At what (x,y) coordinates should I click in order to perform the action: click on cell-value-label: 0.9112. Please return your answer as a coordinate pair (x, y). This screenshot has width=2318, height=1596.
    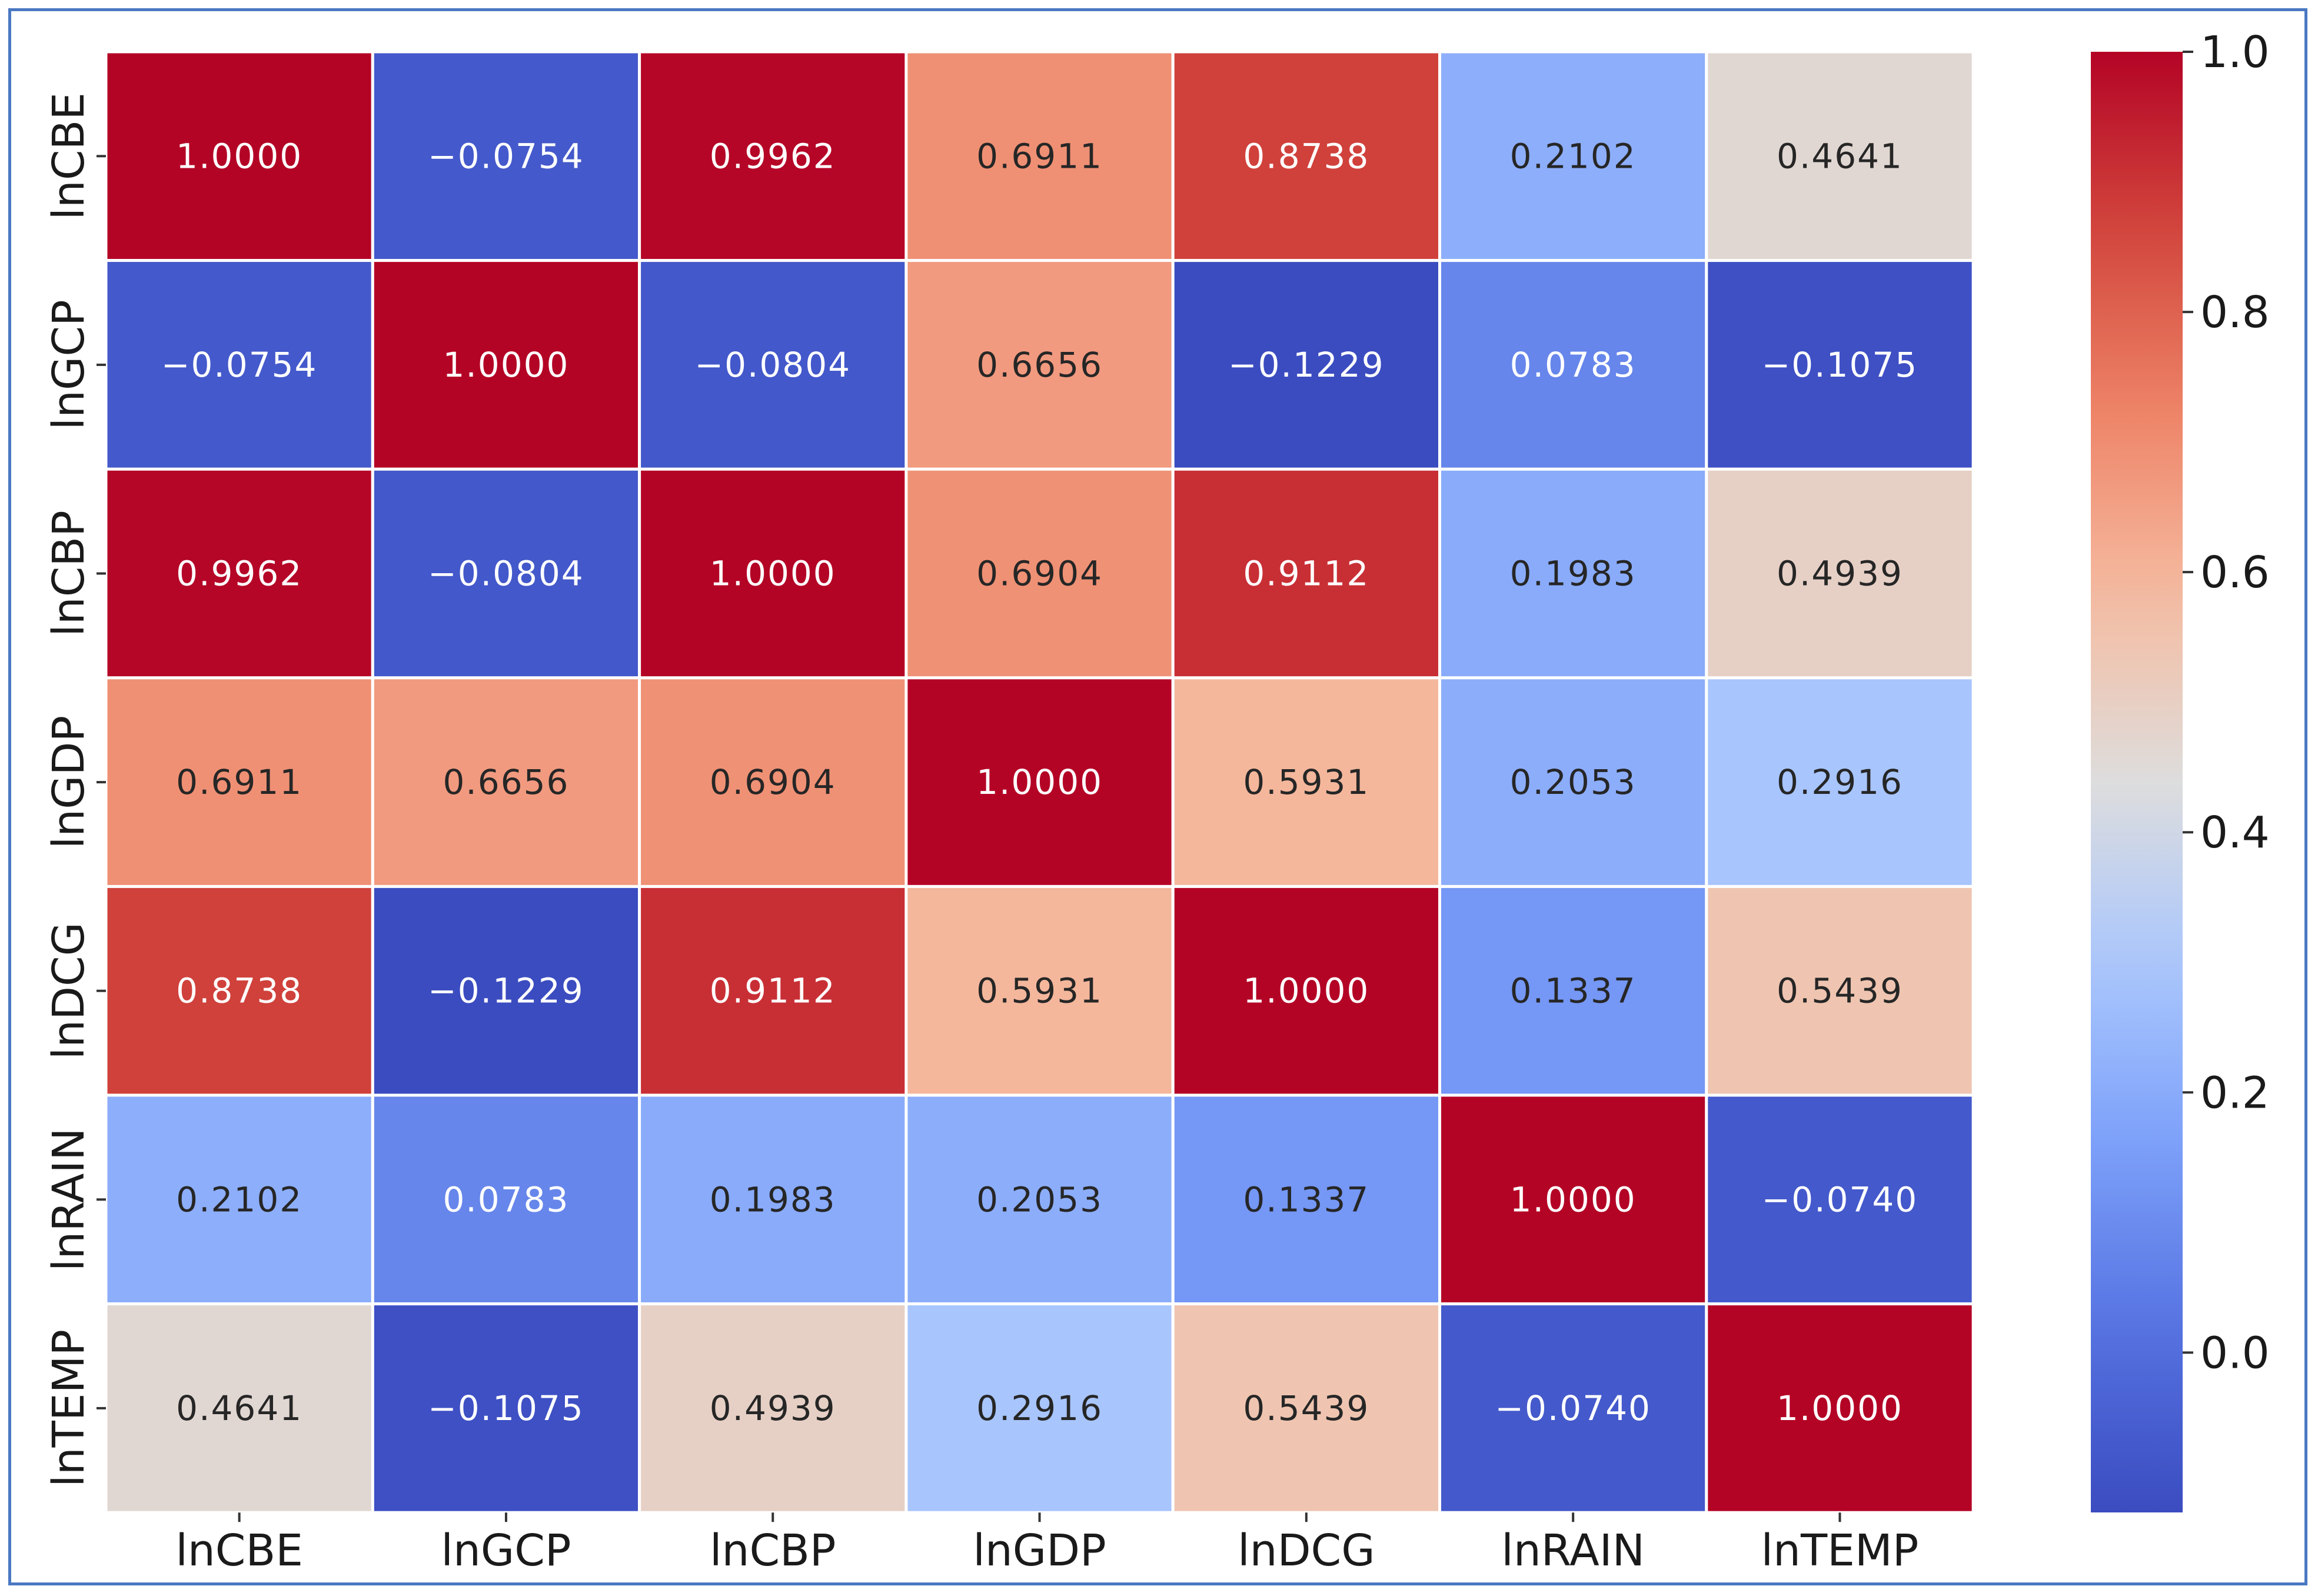
    Looking at the image, I should click on (1306, 574).